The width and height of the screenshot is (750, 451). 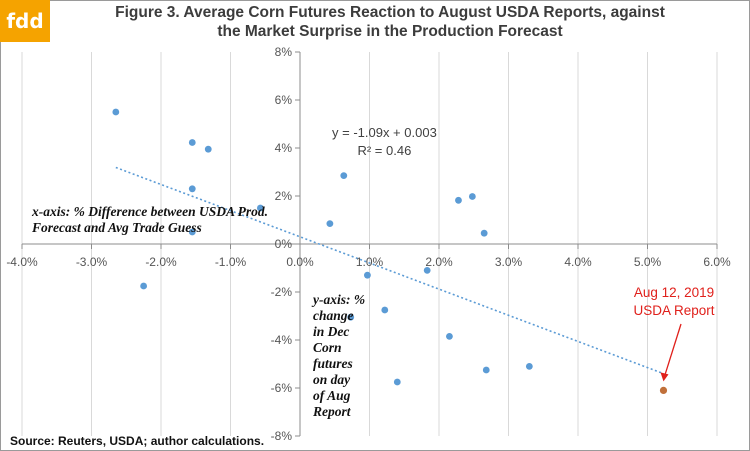 I want to click on x-tick-label: -3.0%, so click(x=92, y=262).